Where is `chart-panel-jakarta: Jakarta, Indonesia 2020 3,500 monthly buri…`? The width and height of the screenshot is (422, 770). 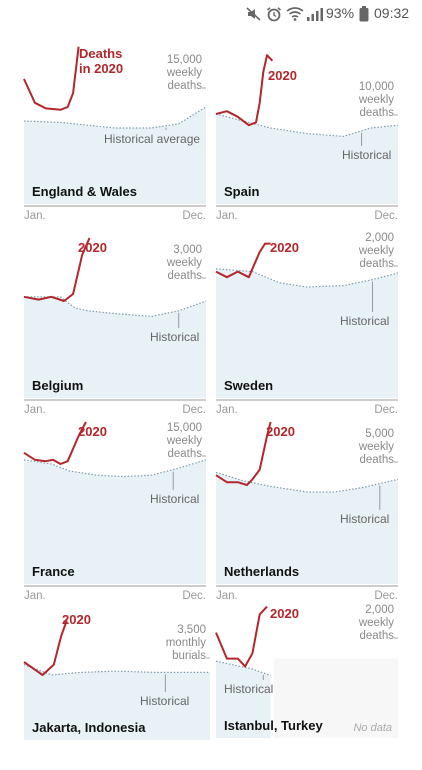 chart-panel-jakarta: Jakarta, Indonesia 2020 3,500 monthly buri… is located at coordinates (116, 690).